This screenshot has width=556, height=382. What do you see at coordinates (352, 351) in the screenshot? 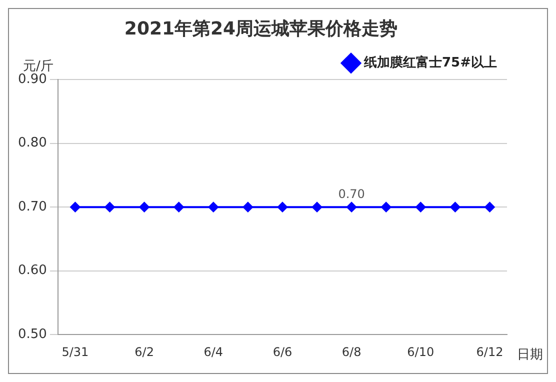
I see `x-tick-label: 6/8` at bounding box center [352, 351].